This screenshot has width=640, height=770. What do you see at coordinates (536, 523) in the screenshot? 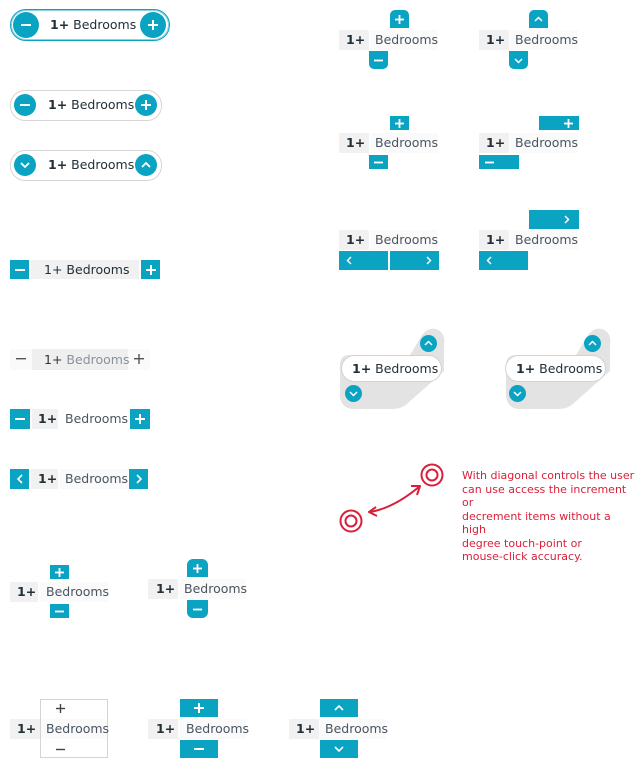
I see `annotation-line: decrement items without a high` at bounding box center [536, 523].